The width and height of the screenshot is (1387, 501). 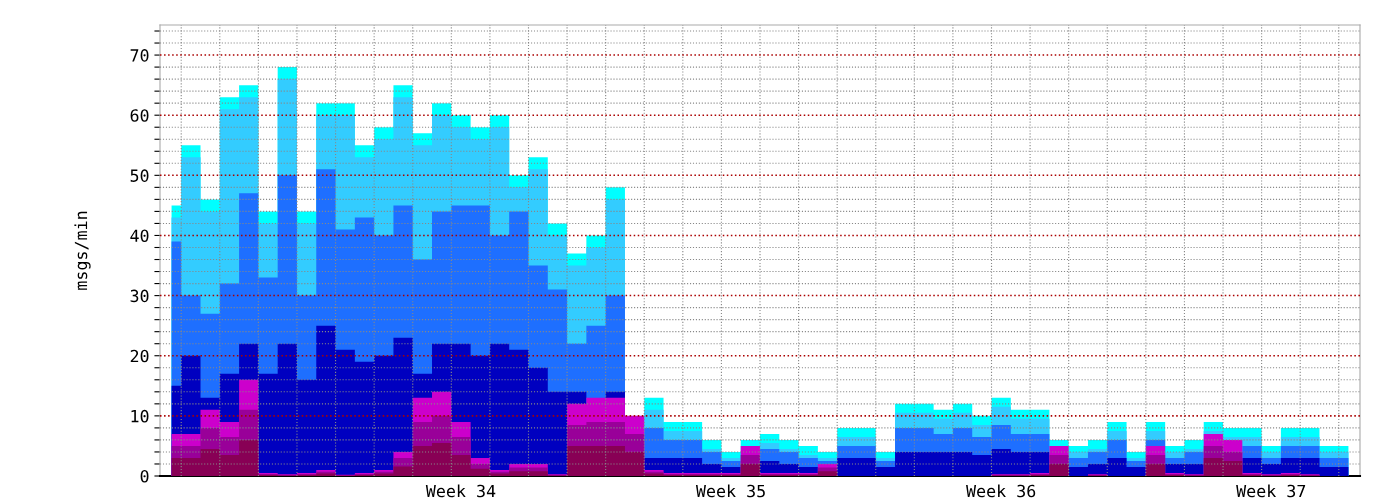 I want to click on y-tick-label: 10, so click(x=140, y=416).